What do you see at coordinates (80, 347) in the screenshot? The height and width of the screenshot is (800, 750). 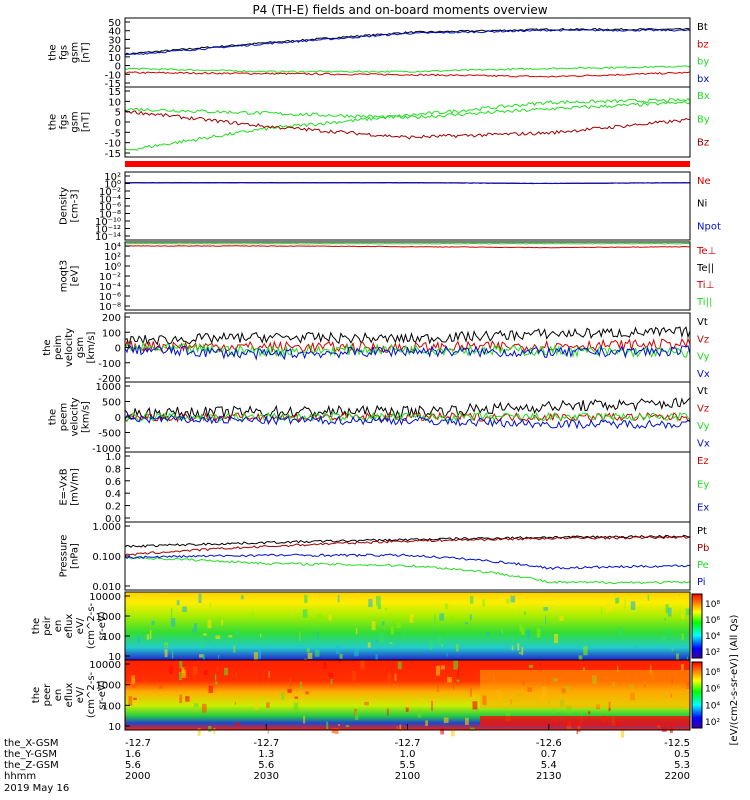 I see `y-axis-label: gsm` at bounding box center [80, 347].